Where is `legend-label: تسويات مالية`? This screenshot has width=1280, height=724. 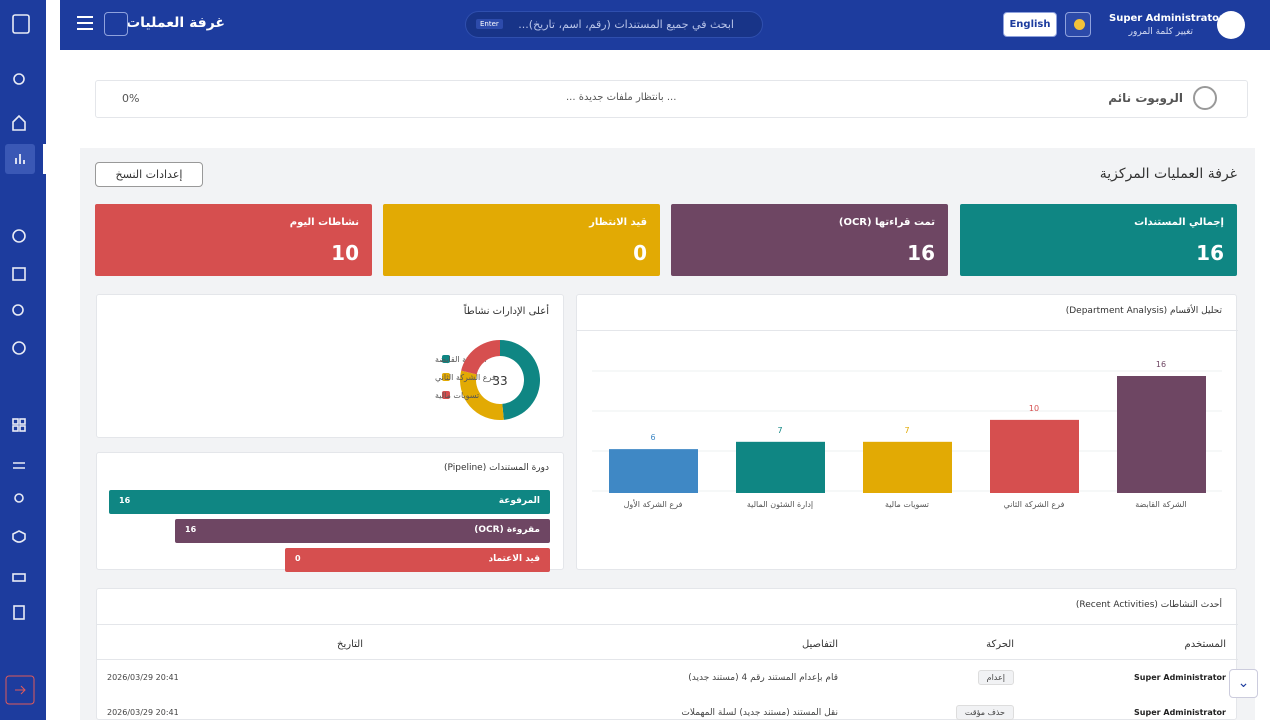 legend-label: تسويات مالية is located at coordinates (457, 395).